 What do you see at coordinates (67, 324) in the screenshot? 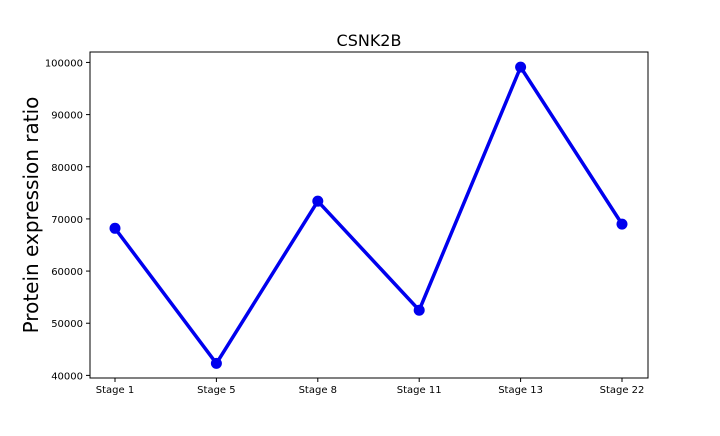
I see `y-tick-label-1: 50000` at bounding box center [67, 324].